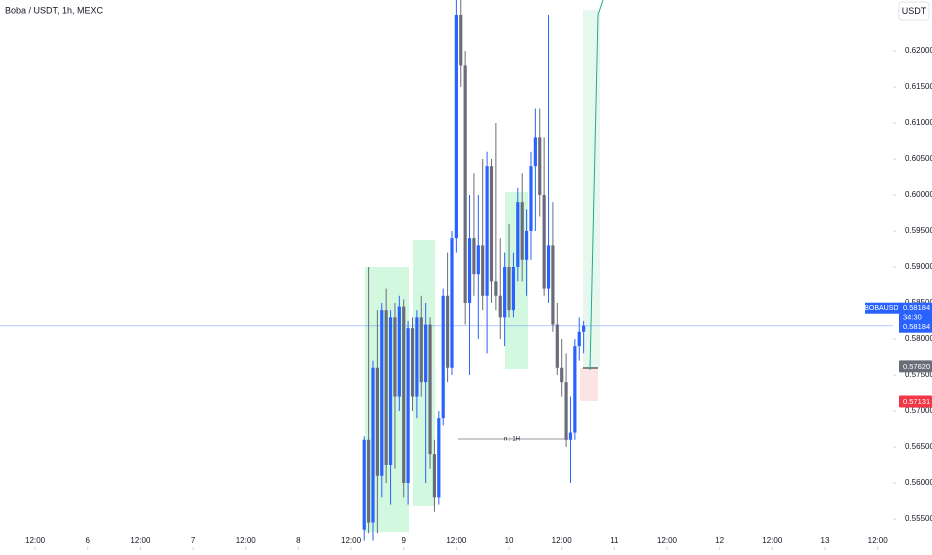 This screenshot has height=555, width=932. I want to click on x-tick-label: 7, so click(193, 540).